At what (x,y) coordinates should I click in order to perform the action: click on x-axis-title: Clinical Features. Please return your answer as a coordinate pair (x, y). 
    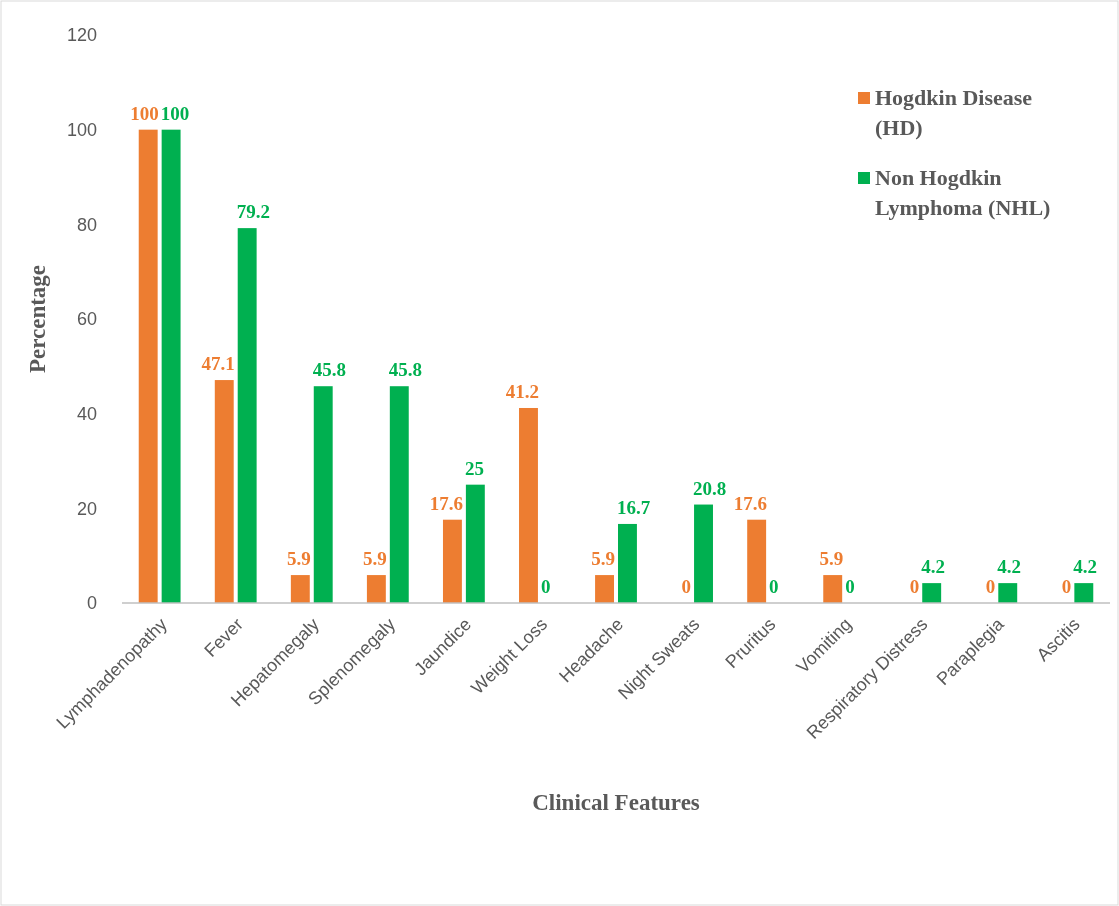
    Looking at the image, I should click on (616, 802).